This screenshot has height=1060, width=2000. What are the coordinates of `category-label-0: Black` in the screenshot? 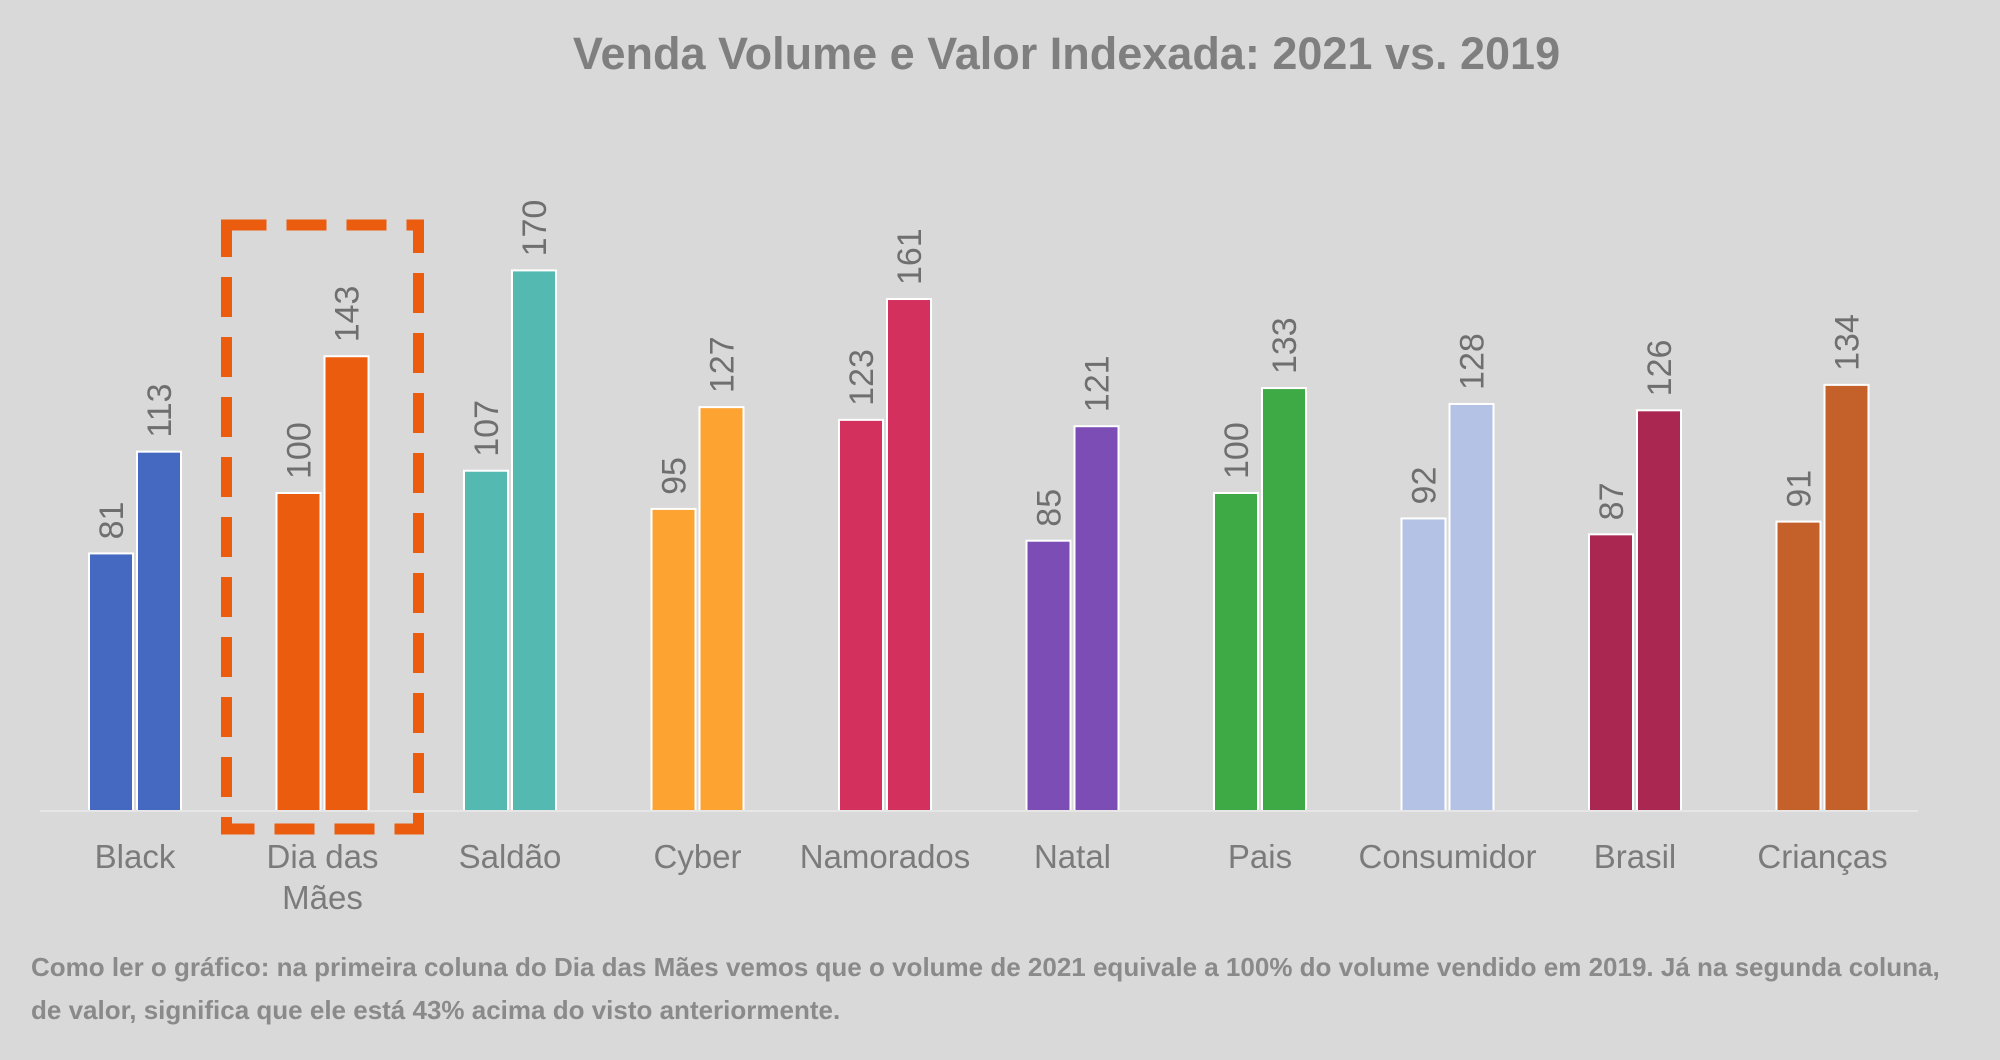 It's located at (135, 856).